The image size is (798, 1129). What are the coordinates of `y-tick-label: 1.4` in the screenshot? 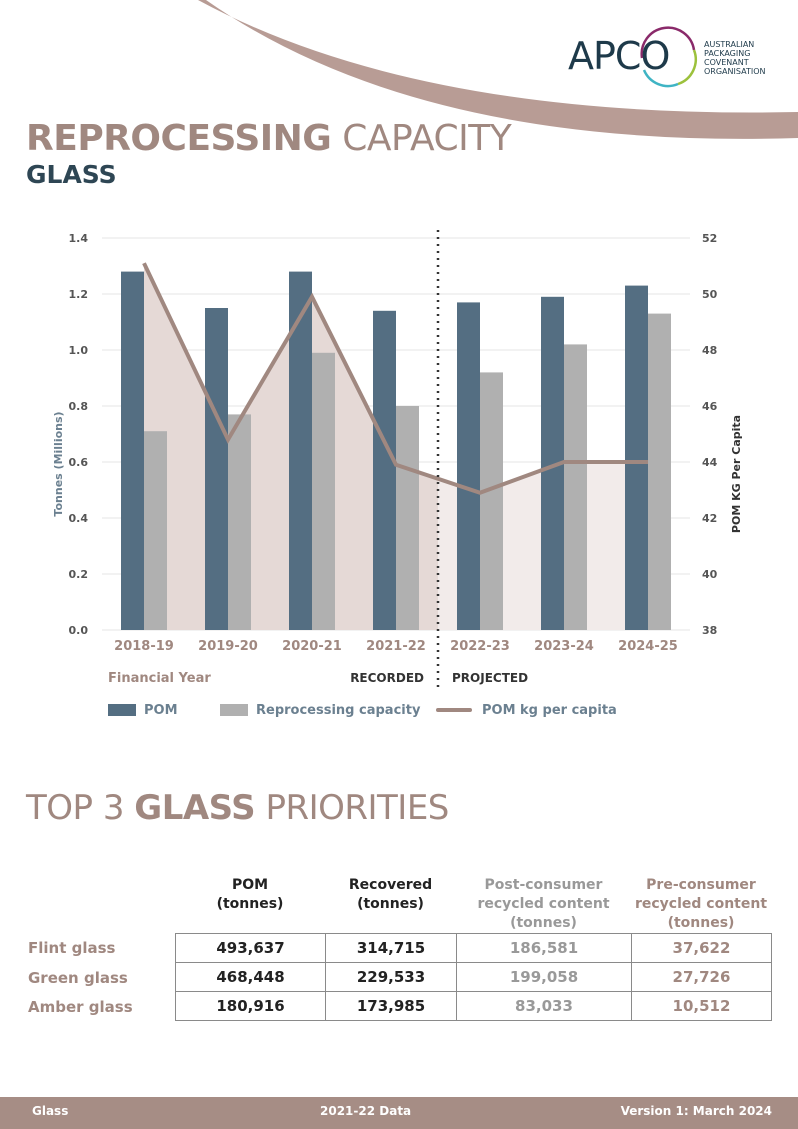 It's located at (79, 238).